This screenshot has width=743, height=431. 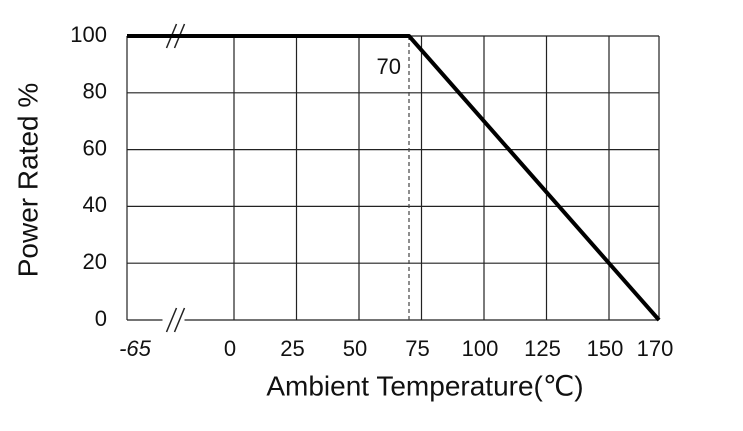 What do you see at coordinates (95, 204) in the screenshot?
I see `y-tick-label: 40` at bounding box center [95, 204].